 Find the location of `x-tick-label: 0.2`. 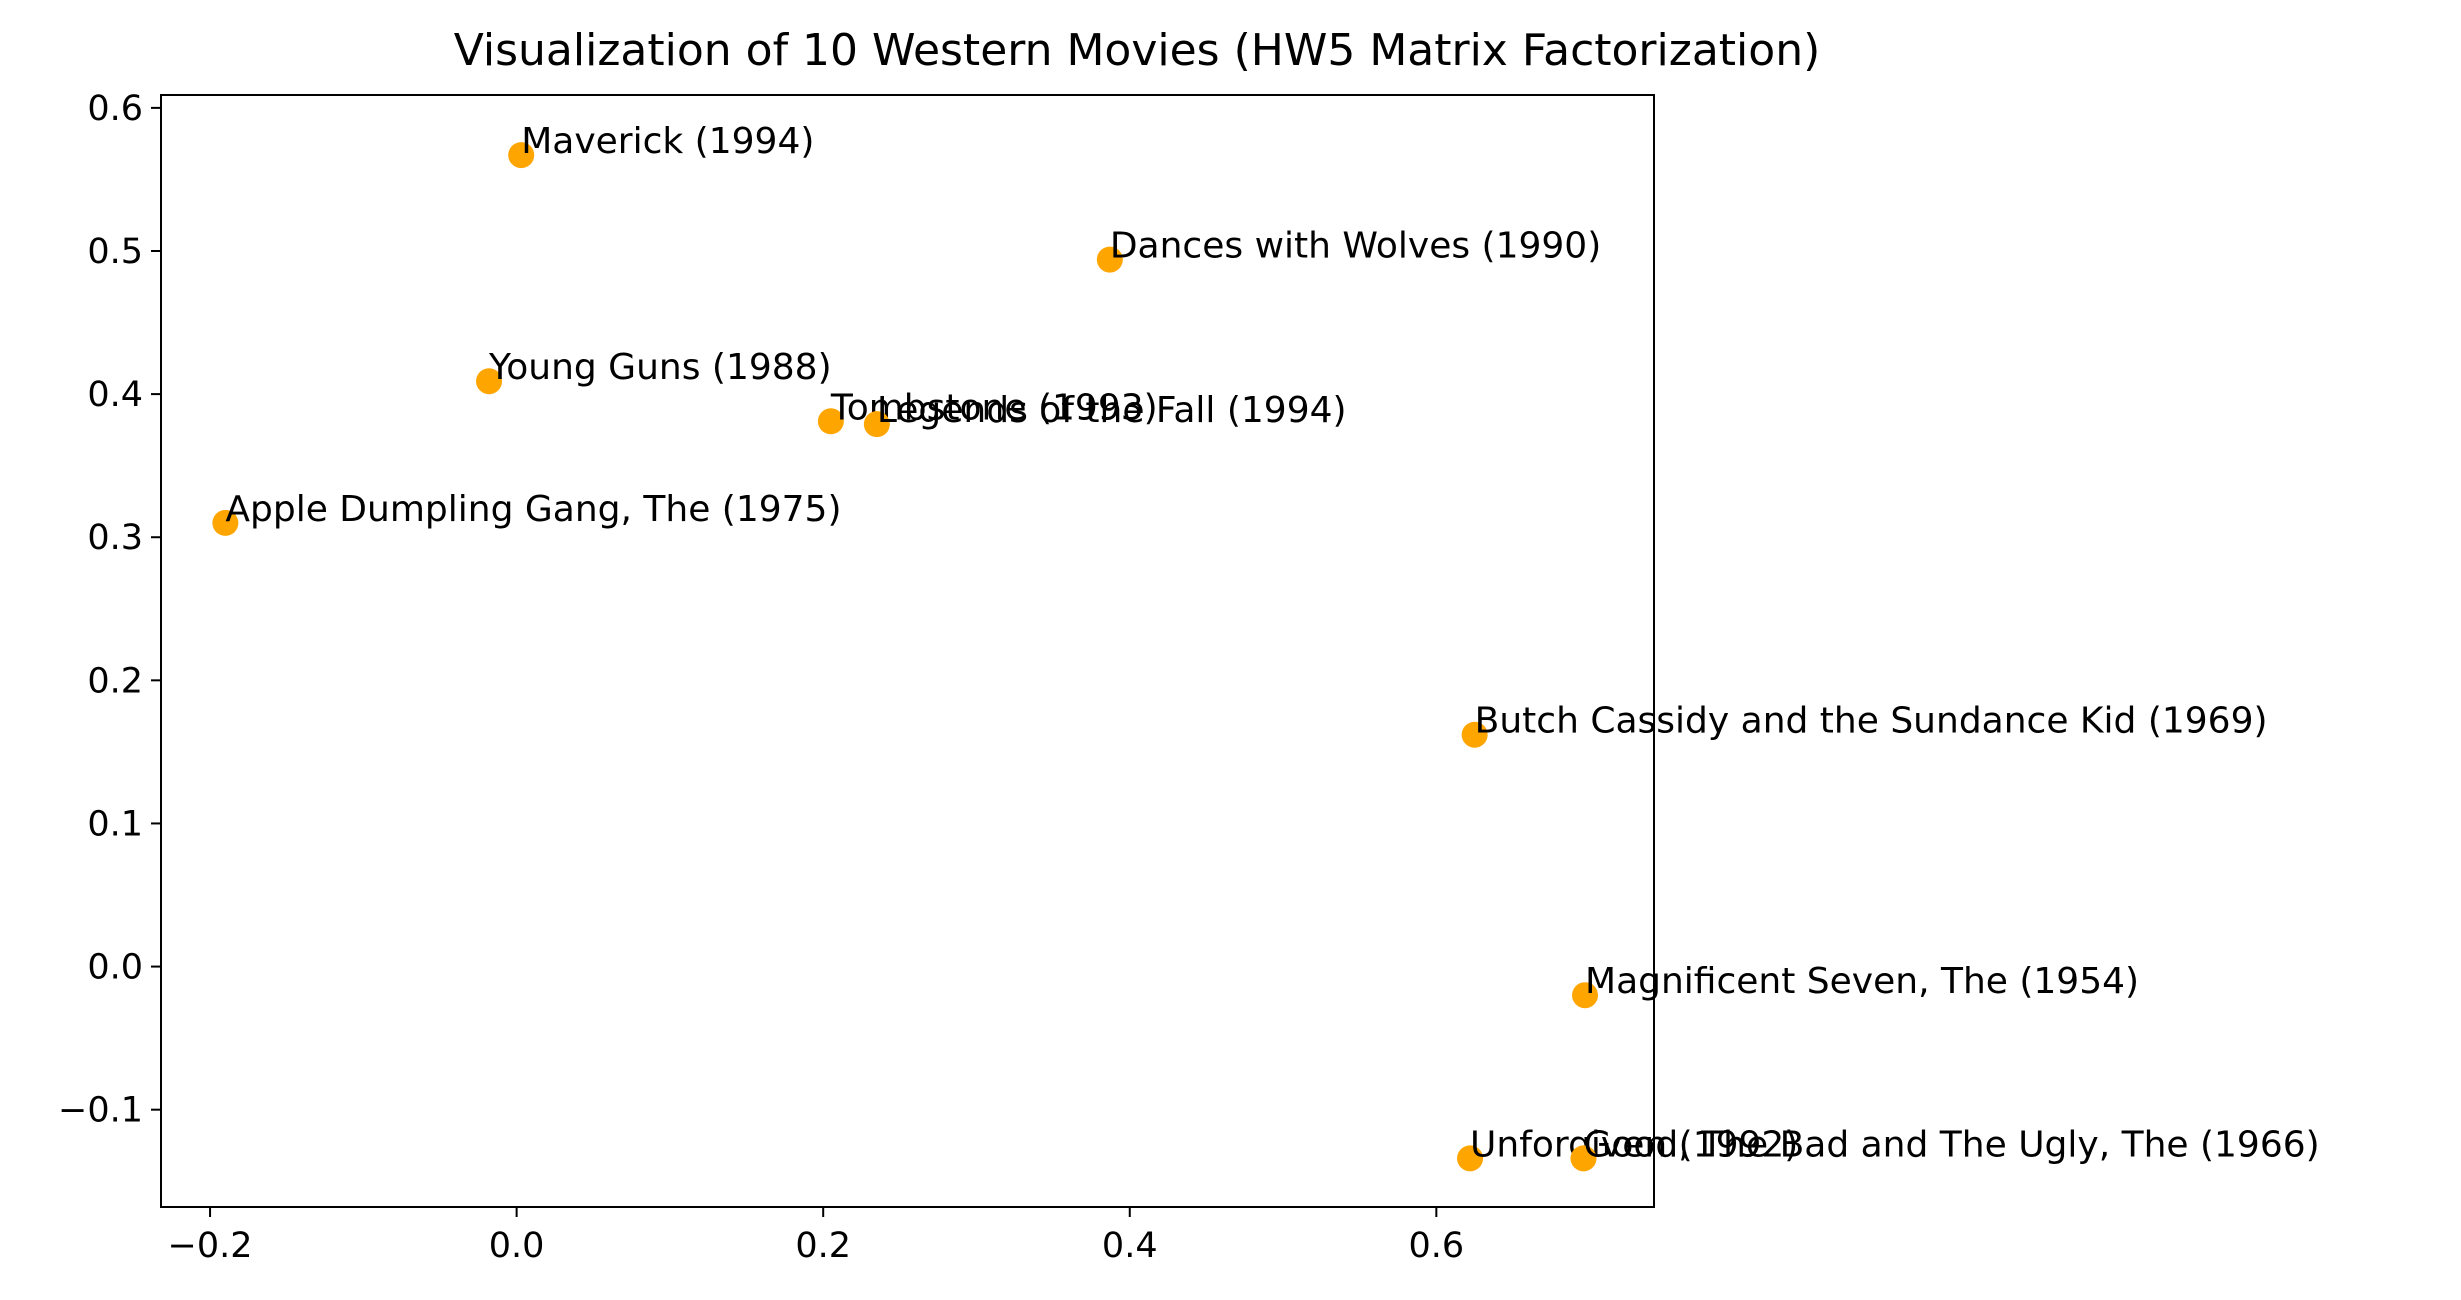

x-tick-label: 0.2 is located at coordinates (823, 1246).